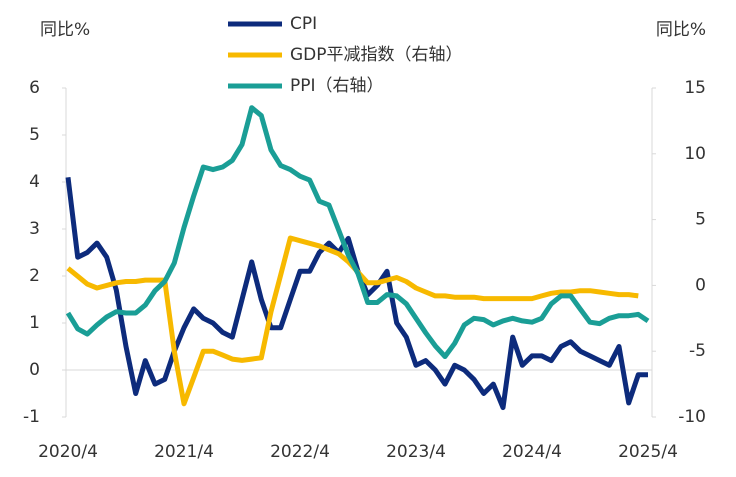  Describe the element at coordinates (648, 452) in the screenshot. I see `x-tick-label: 2025/4` at that location.